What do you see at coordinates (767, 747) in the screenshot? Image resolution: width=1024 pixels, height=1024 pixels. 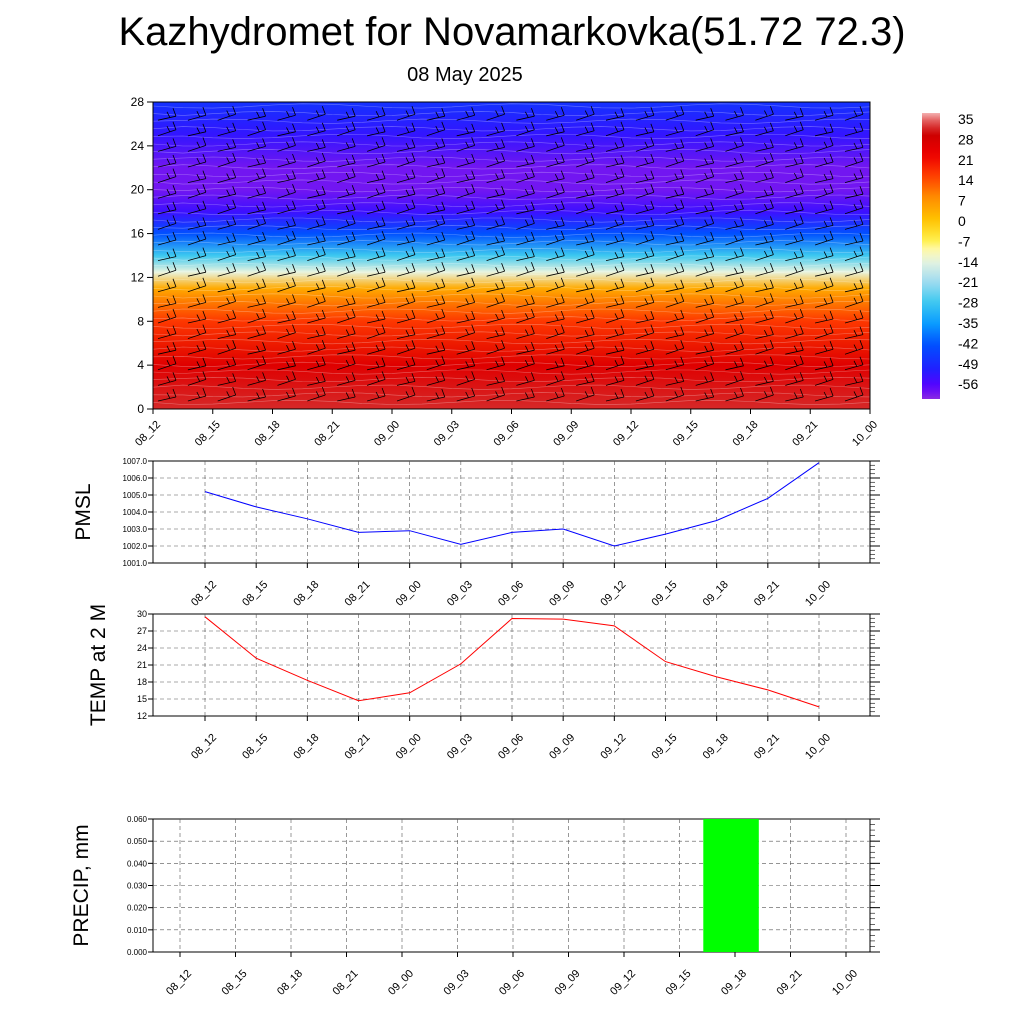 I see `x-tick-label: 09_21` at bounding box center [767, 747].